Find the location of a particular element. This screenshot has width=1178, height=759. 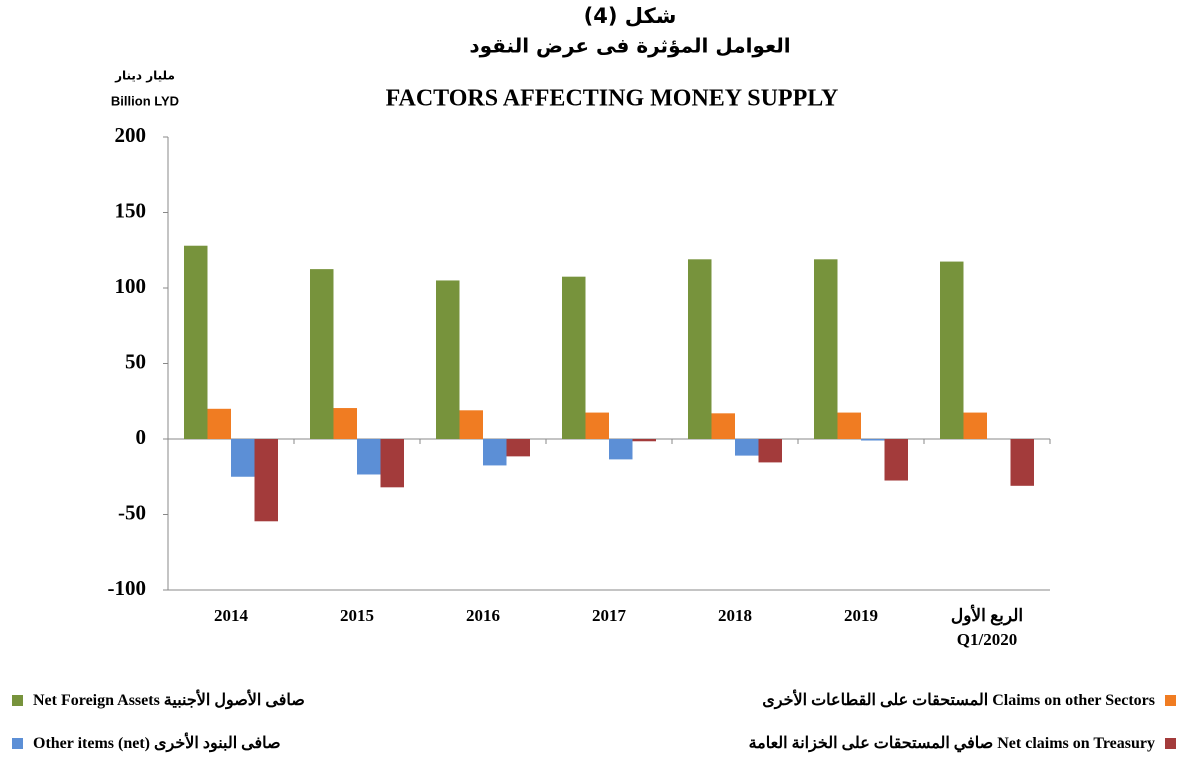

x-tick-label: 2014 is located at coordinates (231, 615).